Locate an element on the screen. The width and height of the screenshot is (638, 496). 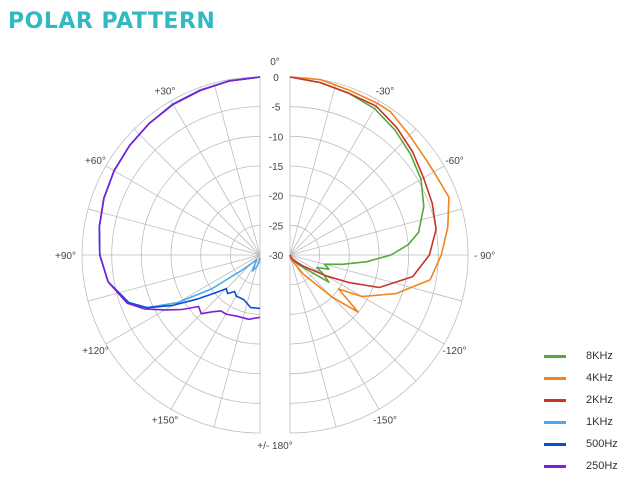
angle-label: 0° is located at coordinates (275, 62).